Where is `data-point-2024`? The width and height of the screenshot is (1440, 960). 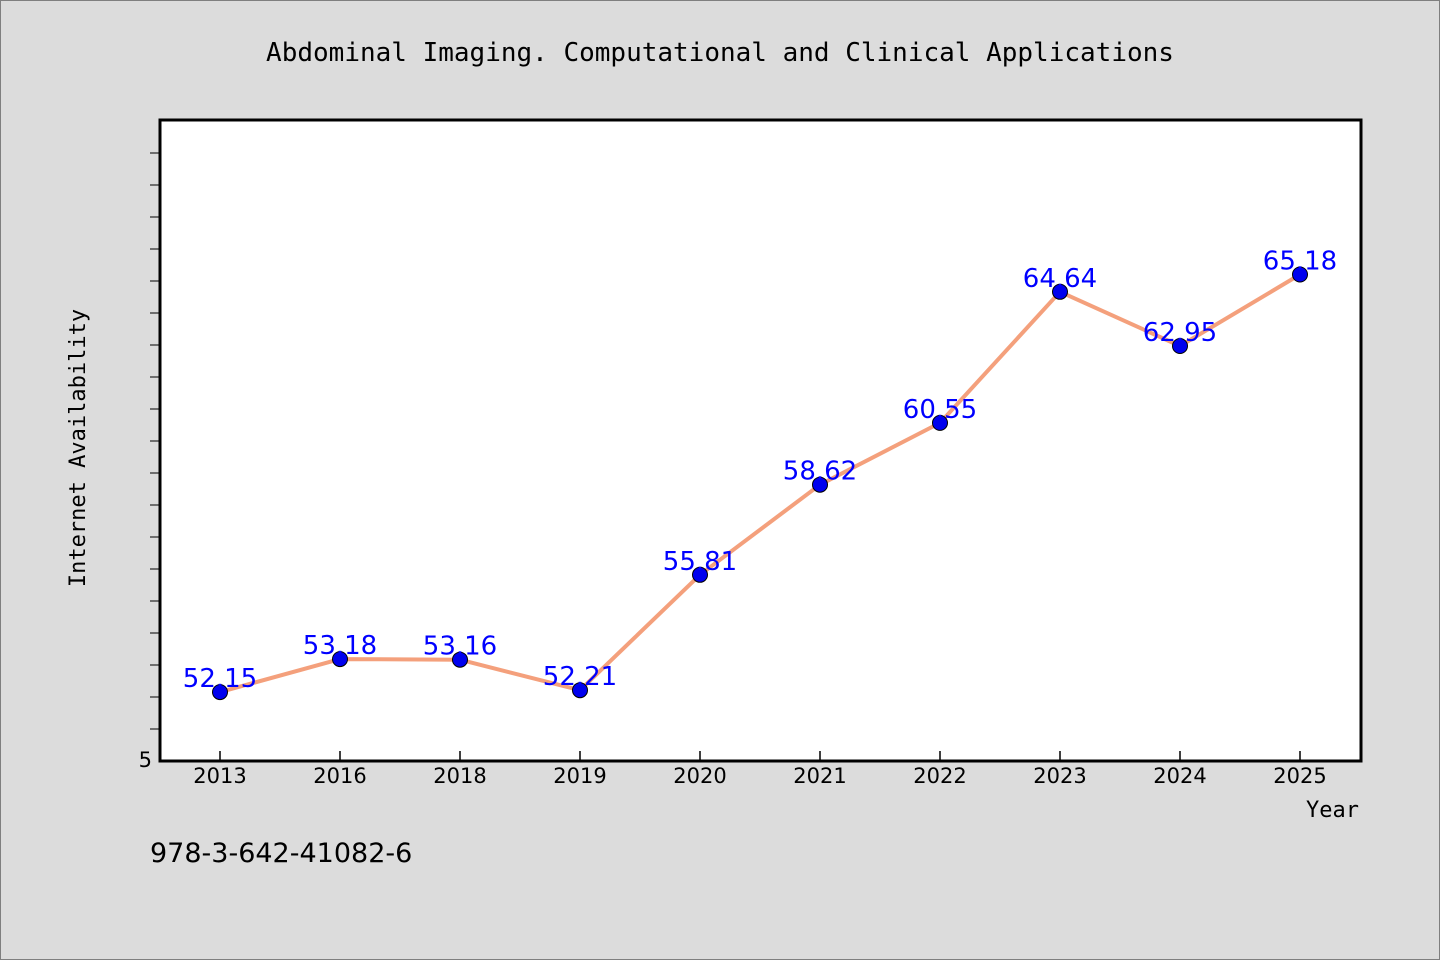
data-point-2024 is located at coordinates (1180, 346).